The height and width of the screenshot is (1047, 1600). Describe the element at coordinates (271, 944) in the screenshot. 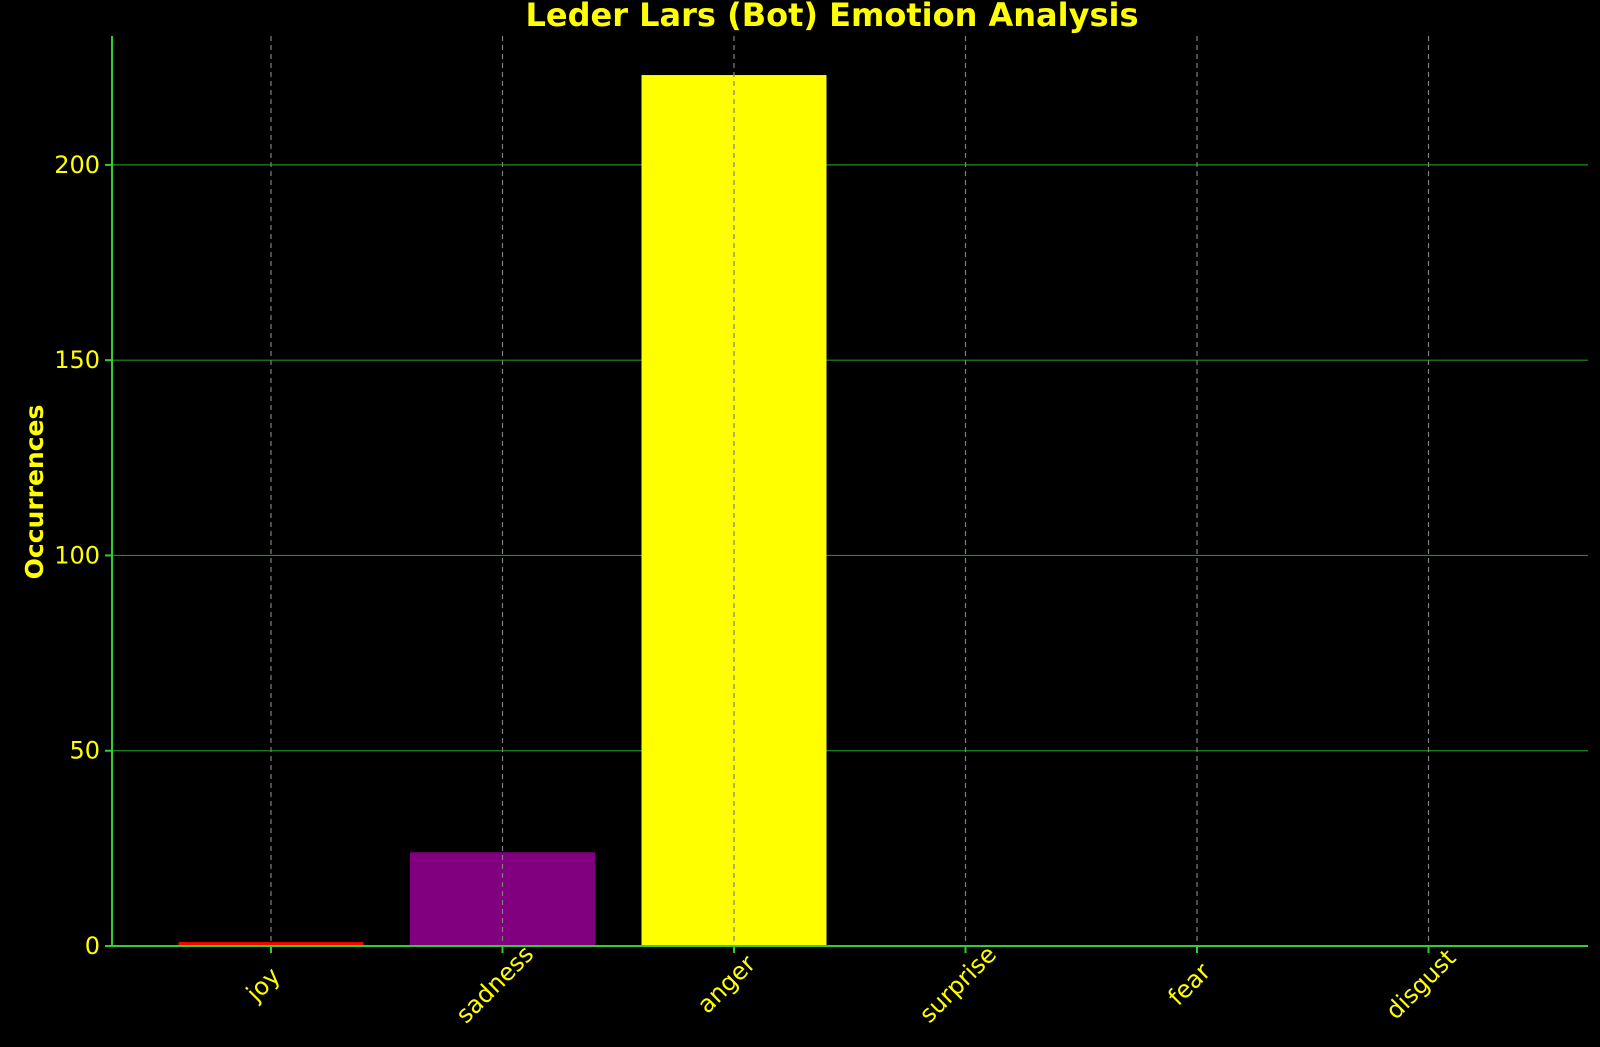

I see `bar-joy` at that location.